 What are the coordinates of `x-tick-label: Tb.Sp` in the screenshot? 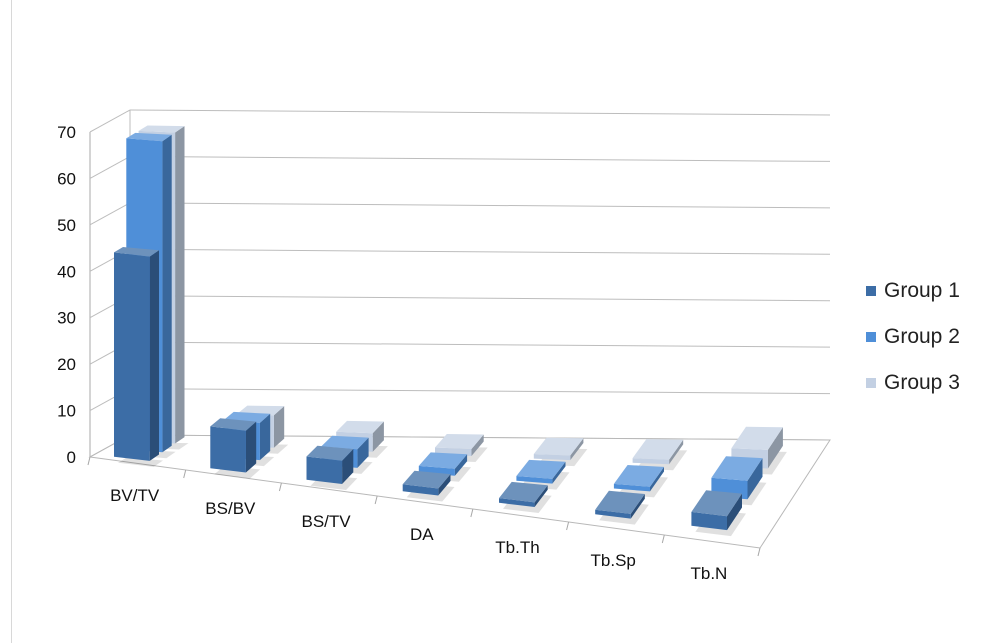 It's located at (613, 560).